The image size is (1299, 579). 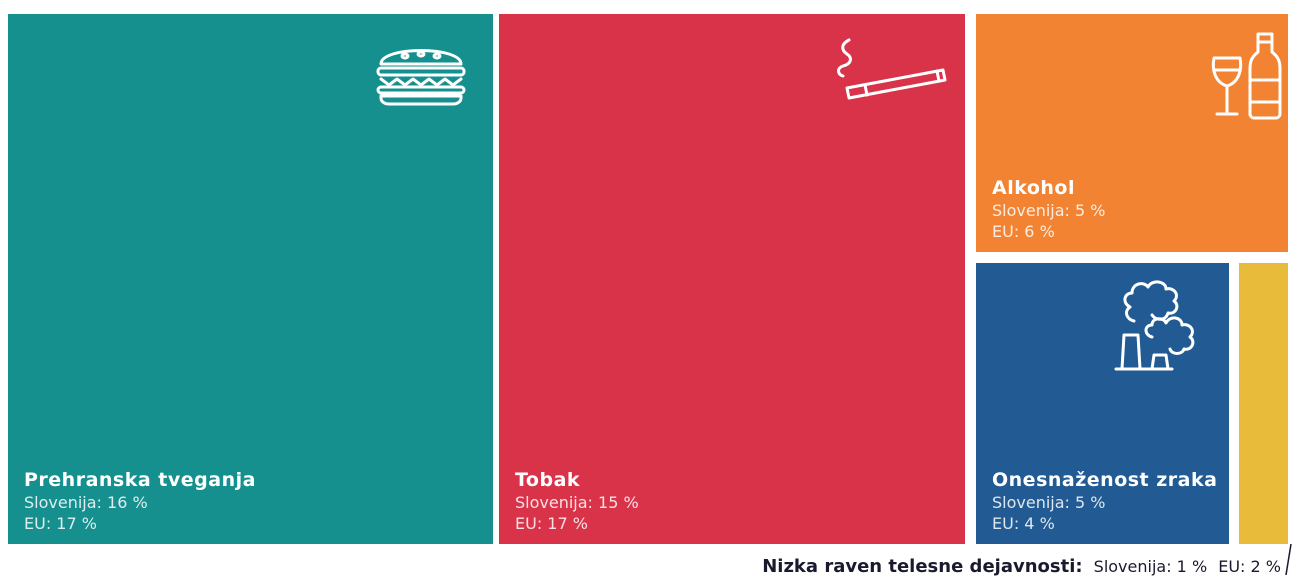 What do you see at coordinates (1023, 231) in the screenshot?
I see `eu-value: EU: 6 %` at bounding box center [1023, 231].